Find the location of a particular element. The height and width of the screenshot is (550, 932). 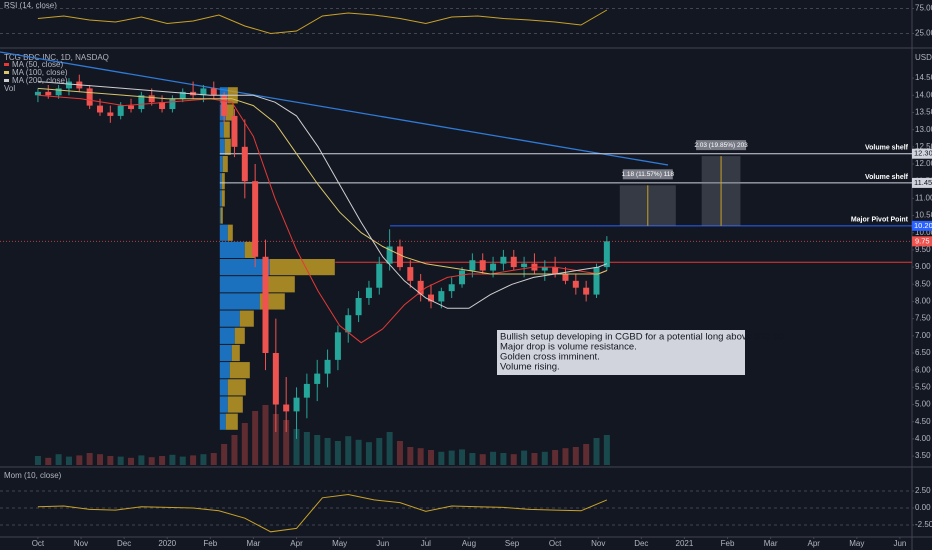

x-tick-label: Feb is located at coordinates (728, 543).